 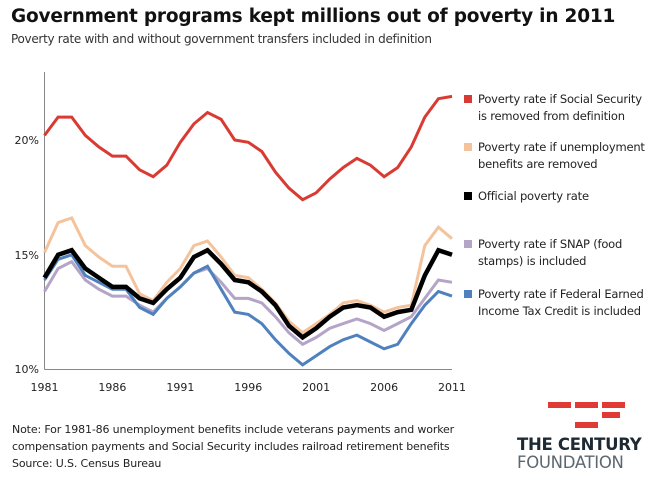 I want to click on x-tick-label: 2001, so click(x=316, y=387).